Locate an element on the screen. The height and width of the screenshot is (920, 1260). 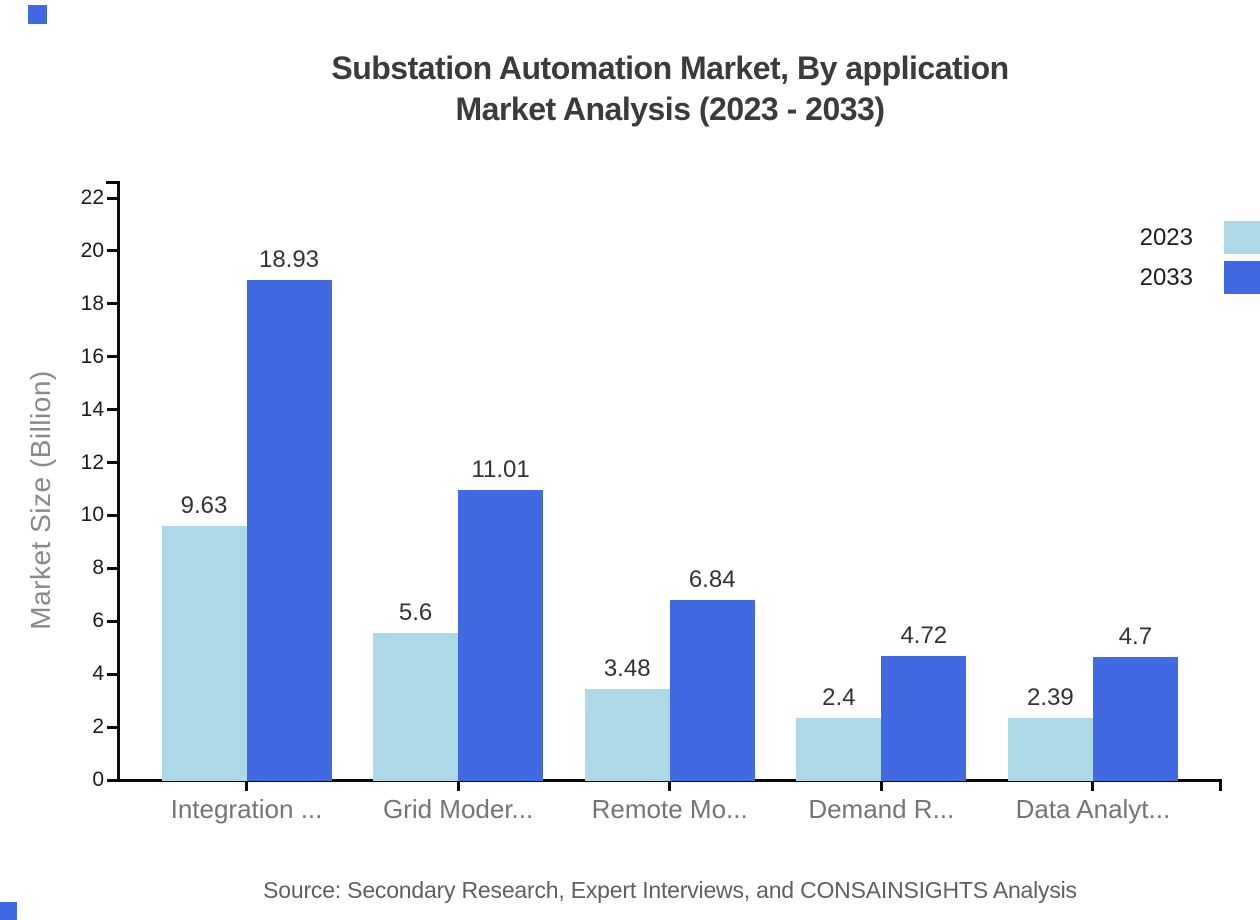
bar-value-label: 4.7 is located at coordinates (1135, 636).